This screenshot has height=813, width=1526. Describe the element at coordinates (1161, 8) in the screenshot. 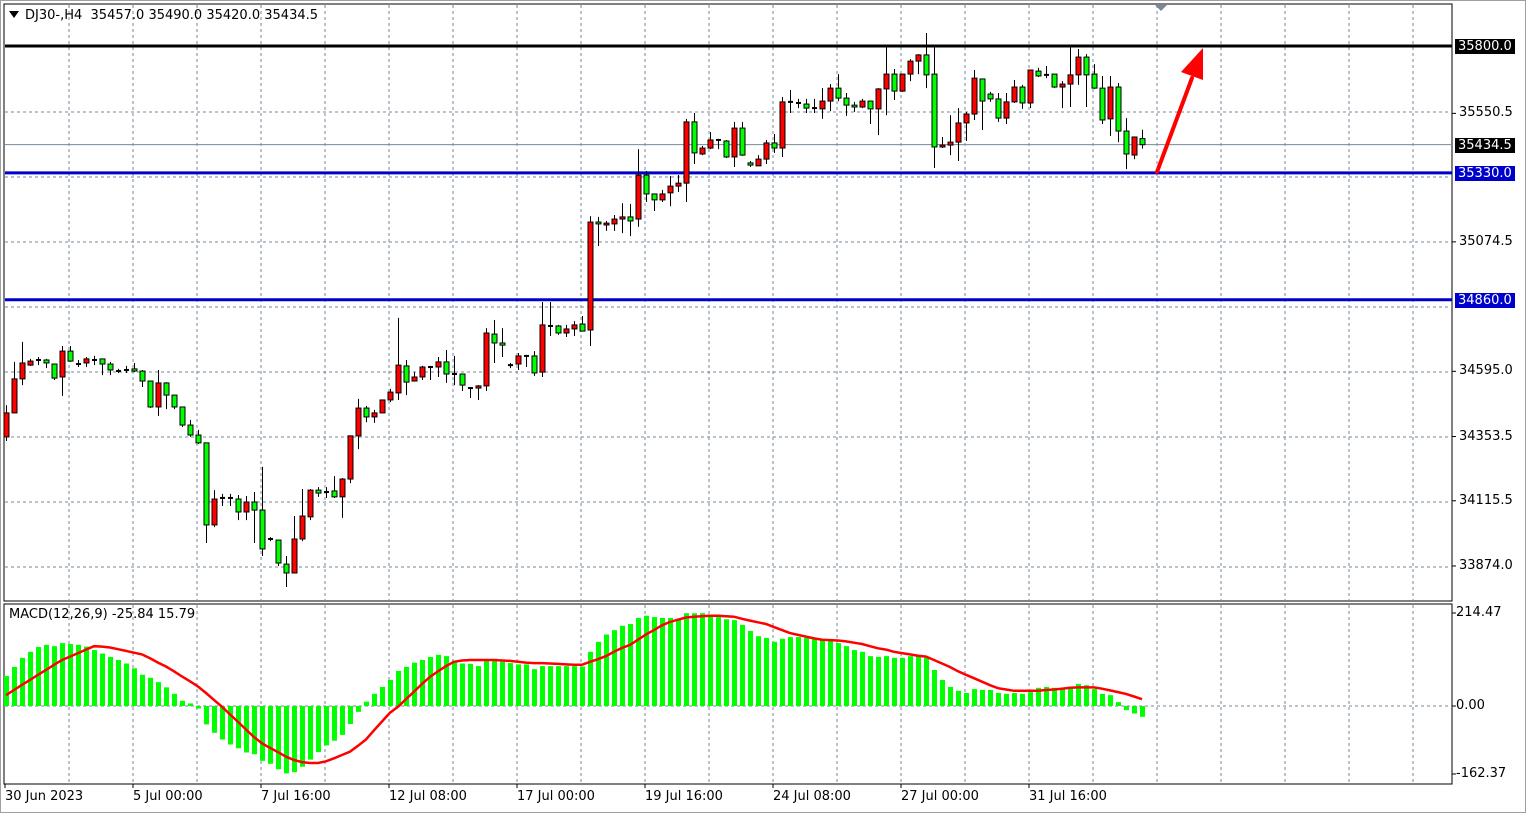

I see `chart-shift-marker-icon` at that location.